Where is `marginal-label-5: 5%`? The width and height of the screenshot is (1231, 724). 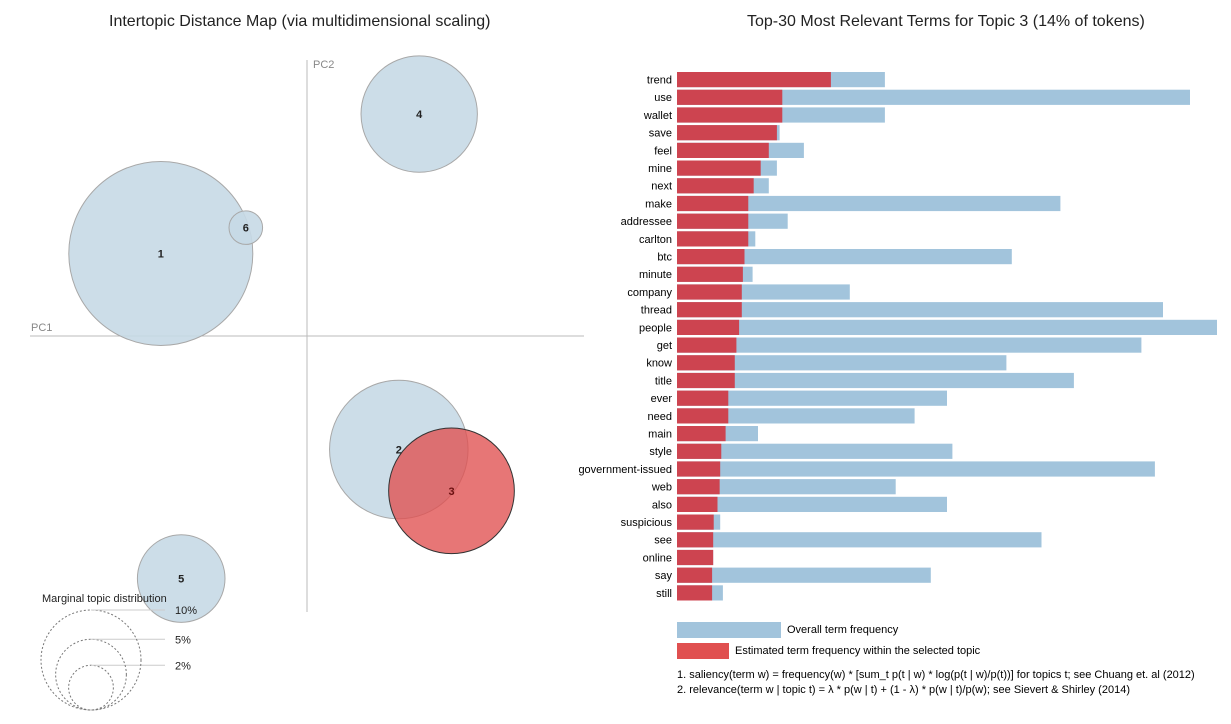
marginal-label-5: 5% is located at coordinates (183, 640).